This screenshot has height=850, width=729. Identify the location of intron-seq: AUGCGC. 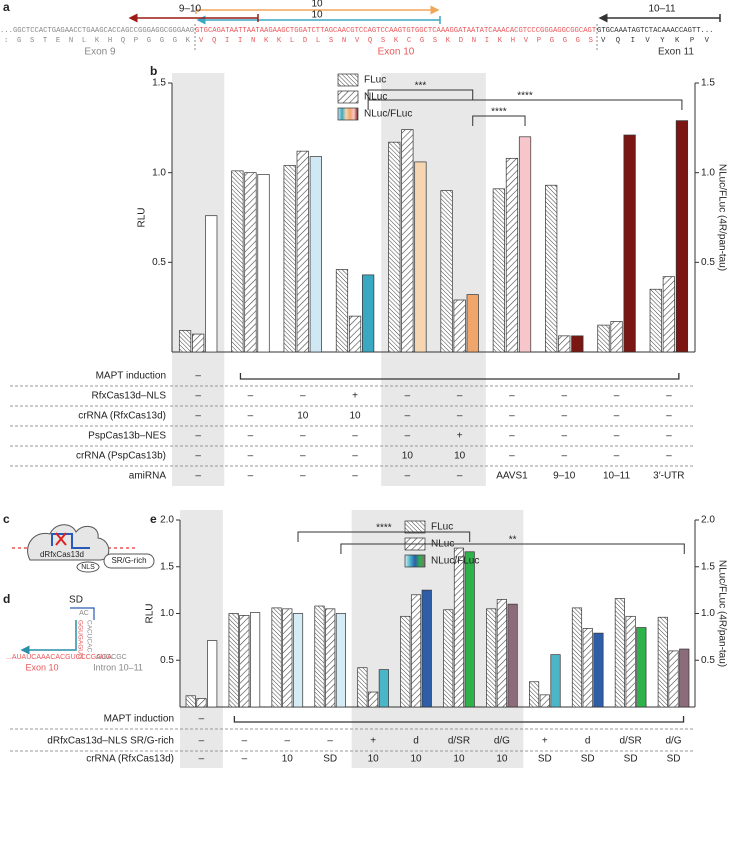
(111, 657).